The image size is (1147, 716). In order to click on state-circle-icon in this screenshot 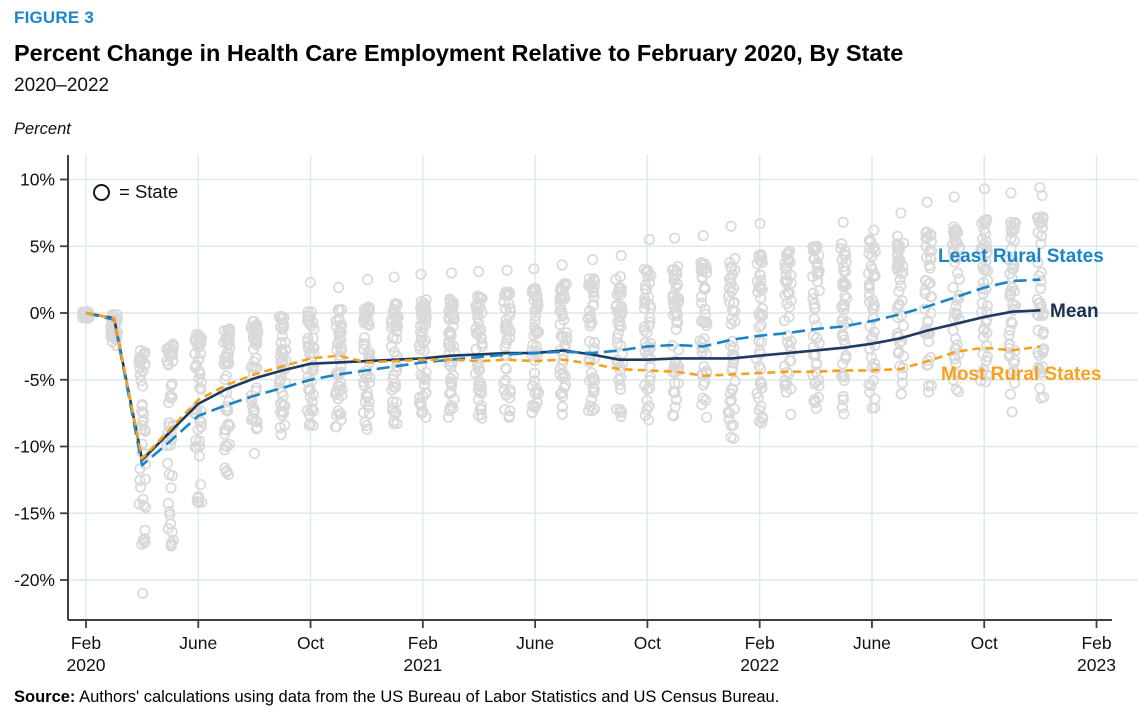, I will do `click(101, 192)`.